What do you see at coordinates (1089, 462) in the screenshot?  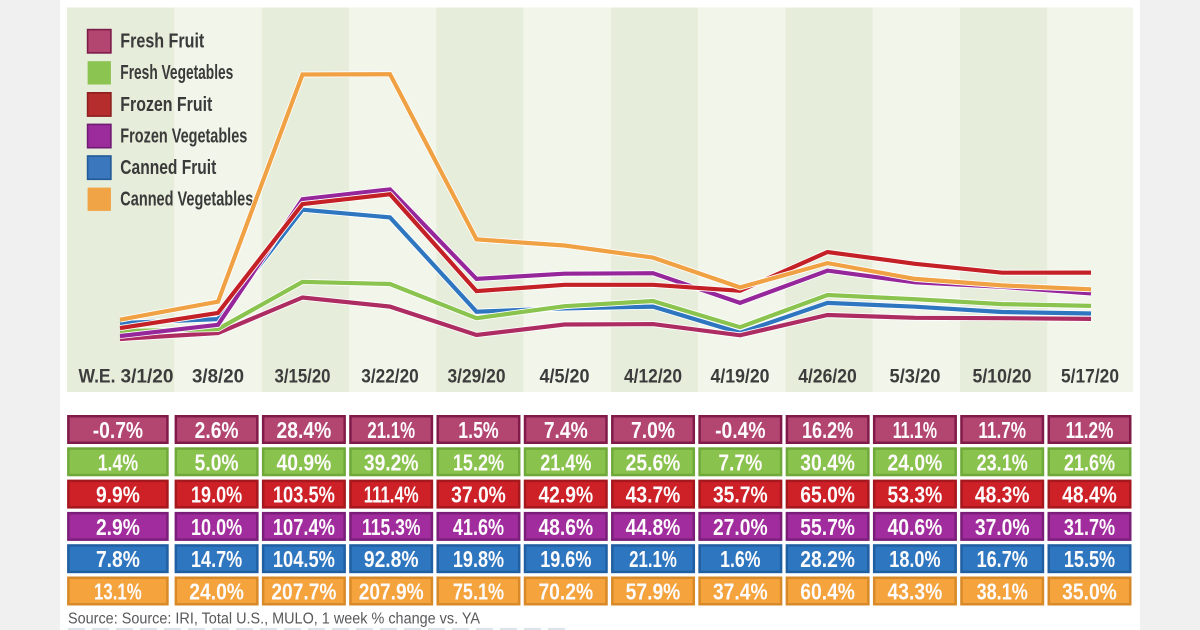 I see `svg-text: 21.6%` at bounding box center [1089, 462].